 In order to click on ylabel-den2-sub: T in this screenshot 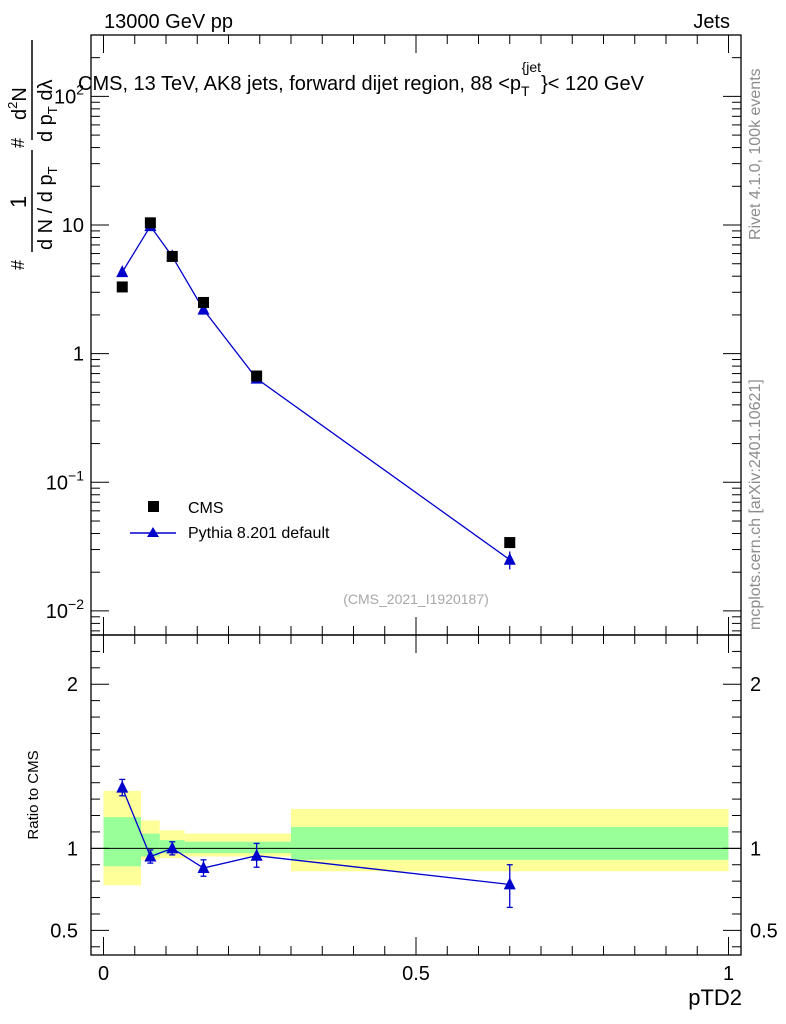, I will do `click(52, 110)`.